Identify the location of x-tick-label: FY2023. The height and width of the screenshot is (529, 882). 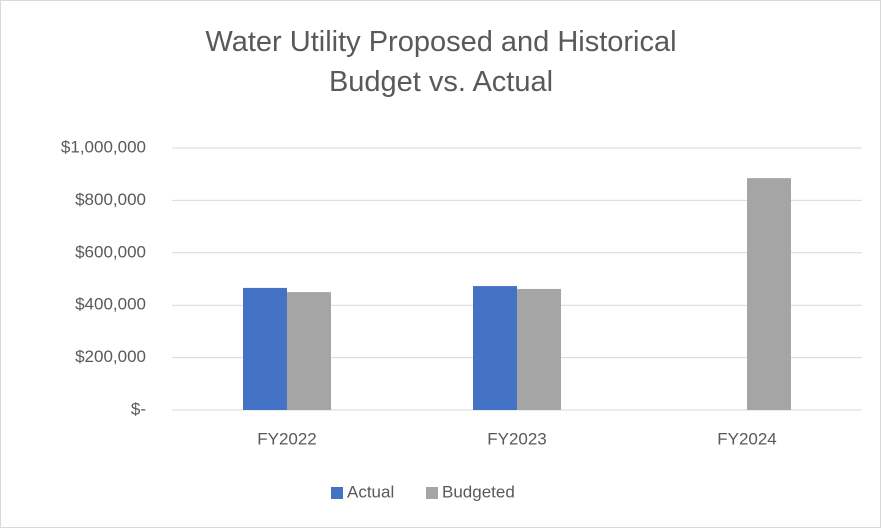
(517, 438).